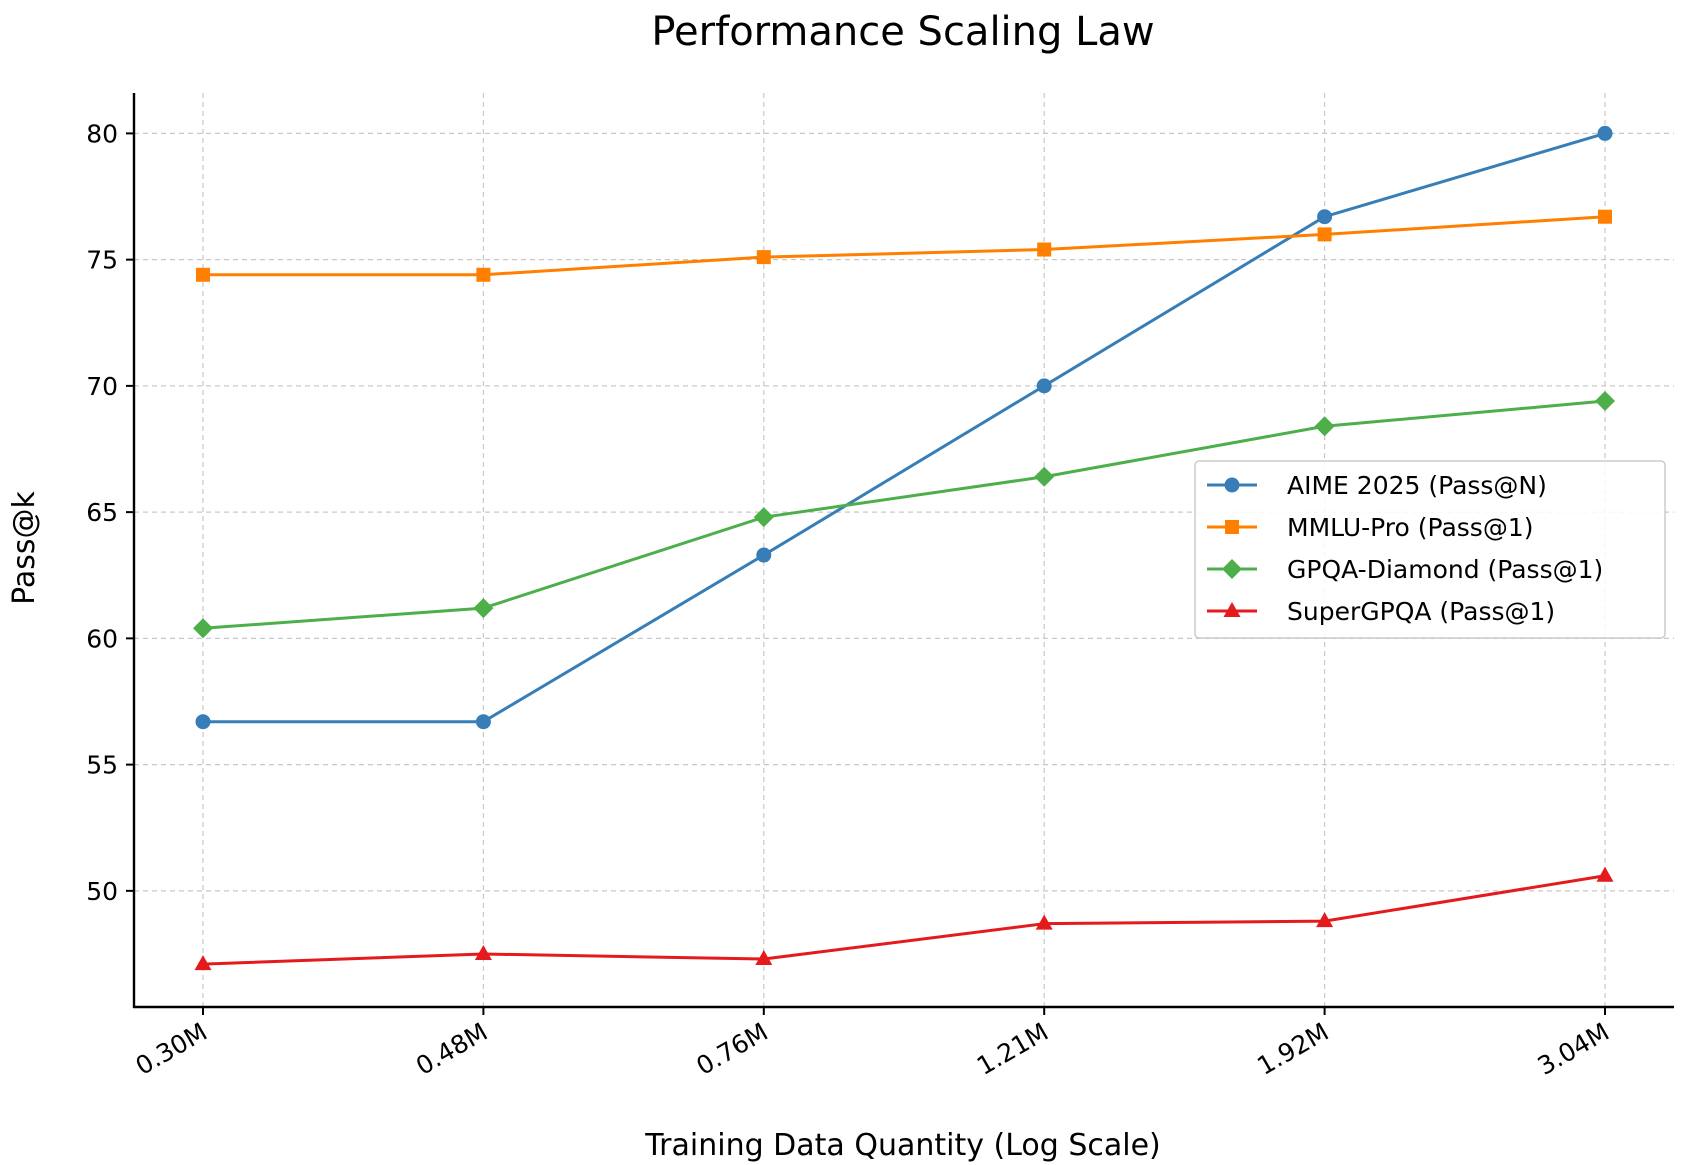 The height and width of the screenshot is (1165, 1681). What do you see at coordinates (102, 891) in the screenshot?
I see `y-tick-label: 50` at bounding box center [102, 891].